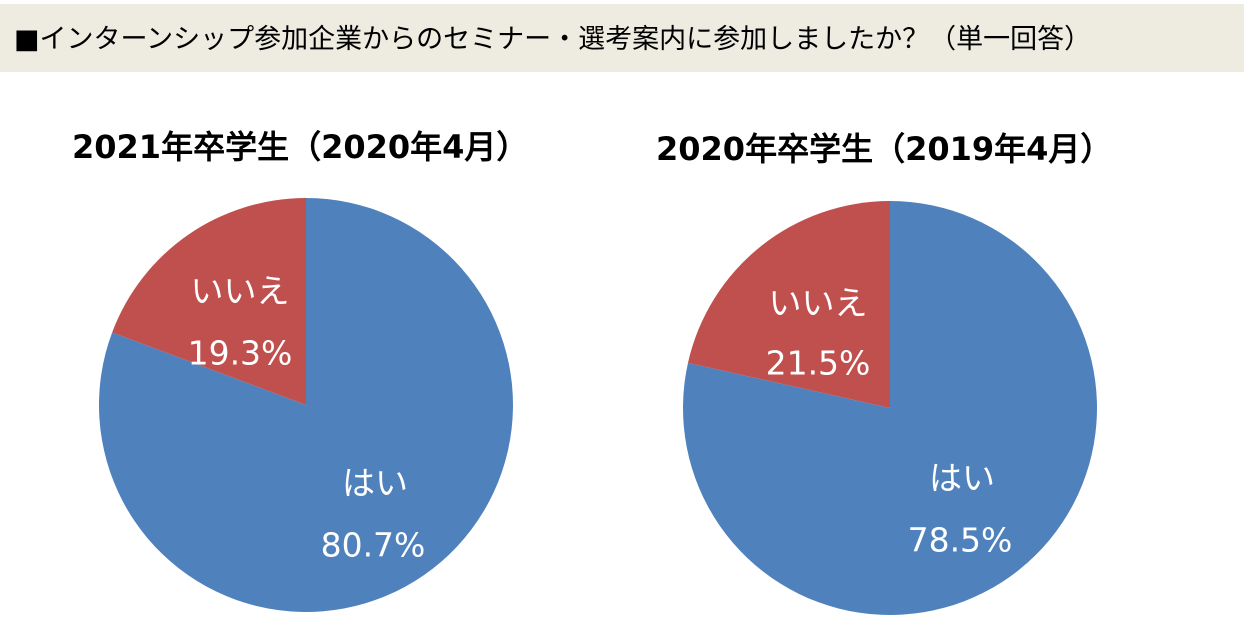 The image size is (1244, 643). Describe the element at coordinates (818, 363) in the screenshot. I see `slice-value-label-no: 21.5%` at that location.